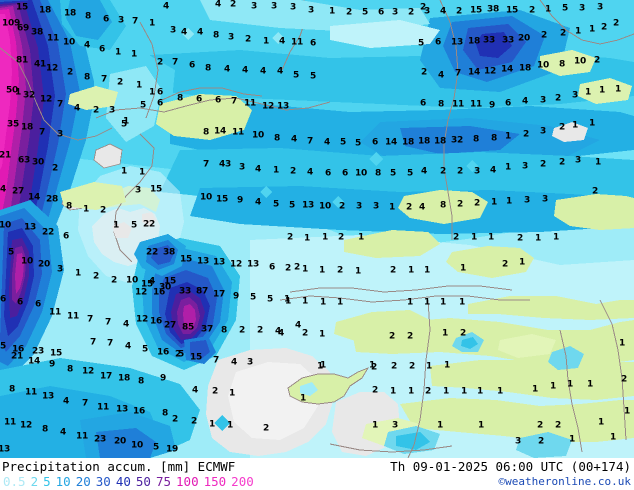 This screenshot has width=634, height=490. Describe the element at coordinates (47, 481) in the screenshot. I see `color-scale-stop-5: 5` at that location.